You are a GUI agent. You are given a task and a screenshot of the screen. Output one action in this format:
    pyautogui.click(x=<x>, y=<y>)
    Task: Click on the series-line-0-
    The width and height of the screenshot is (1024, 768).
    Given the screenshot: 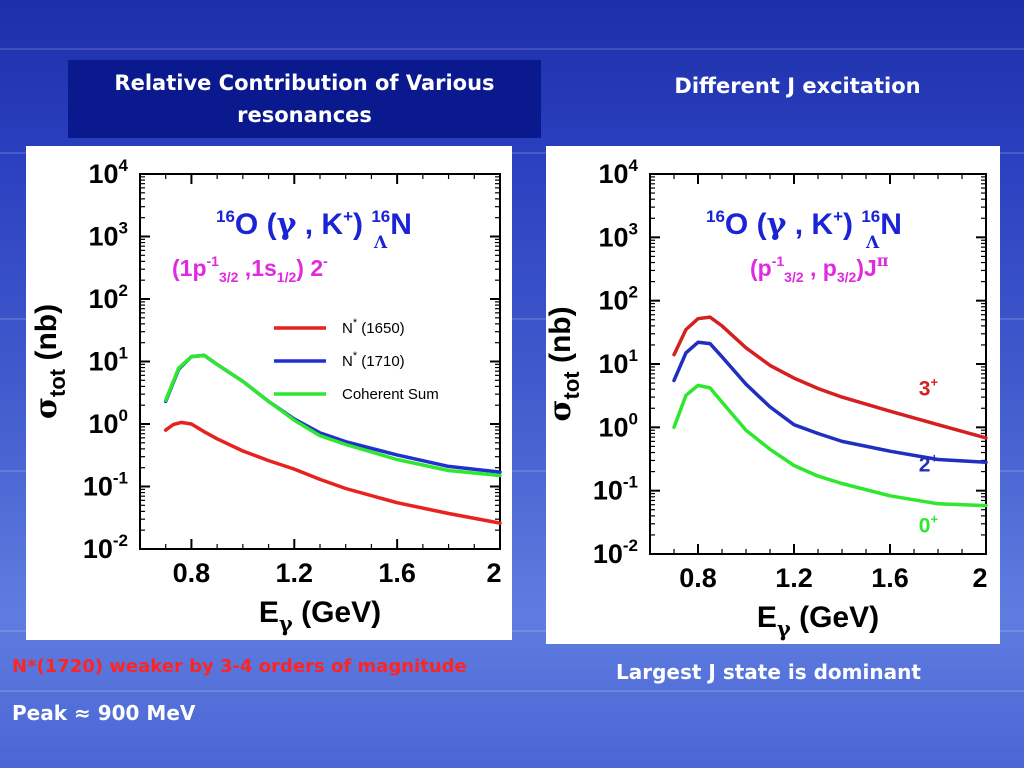 What is the action you would take?
    pyautogui.click(x=830, y=445)
    